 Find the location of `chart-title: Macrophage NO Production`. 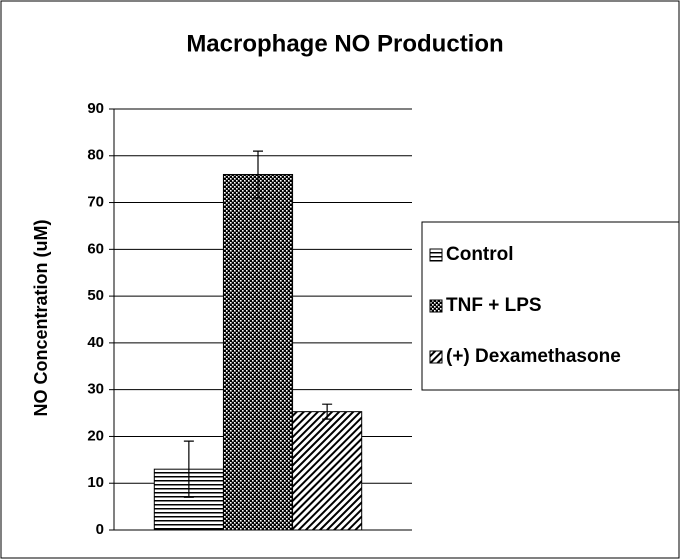

chart-title: Macrophage NO Production is located at coordinates (344, 43).